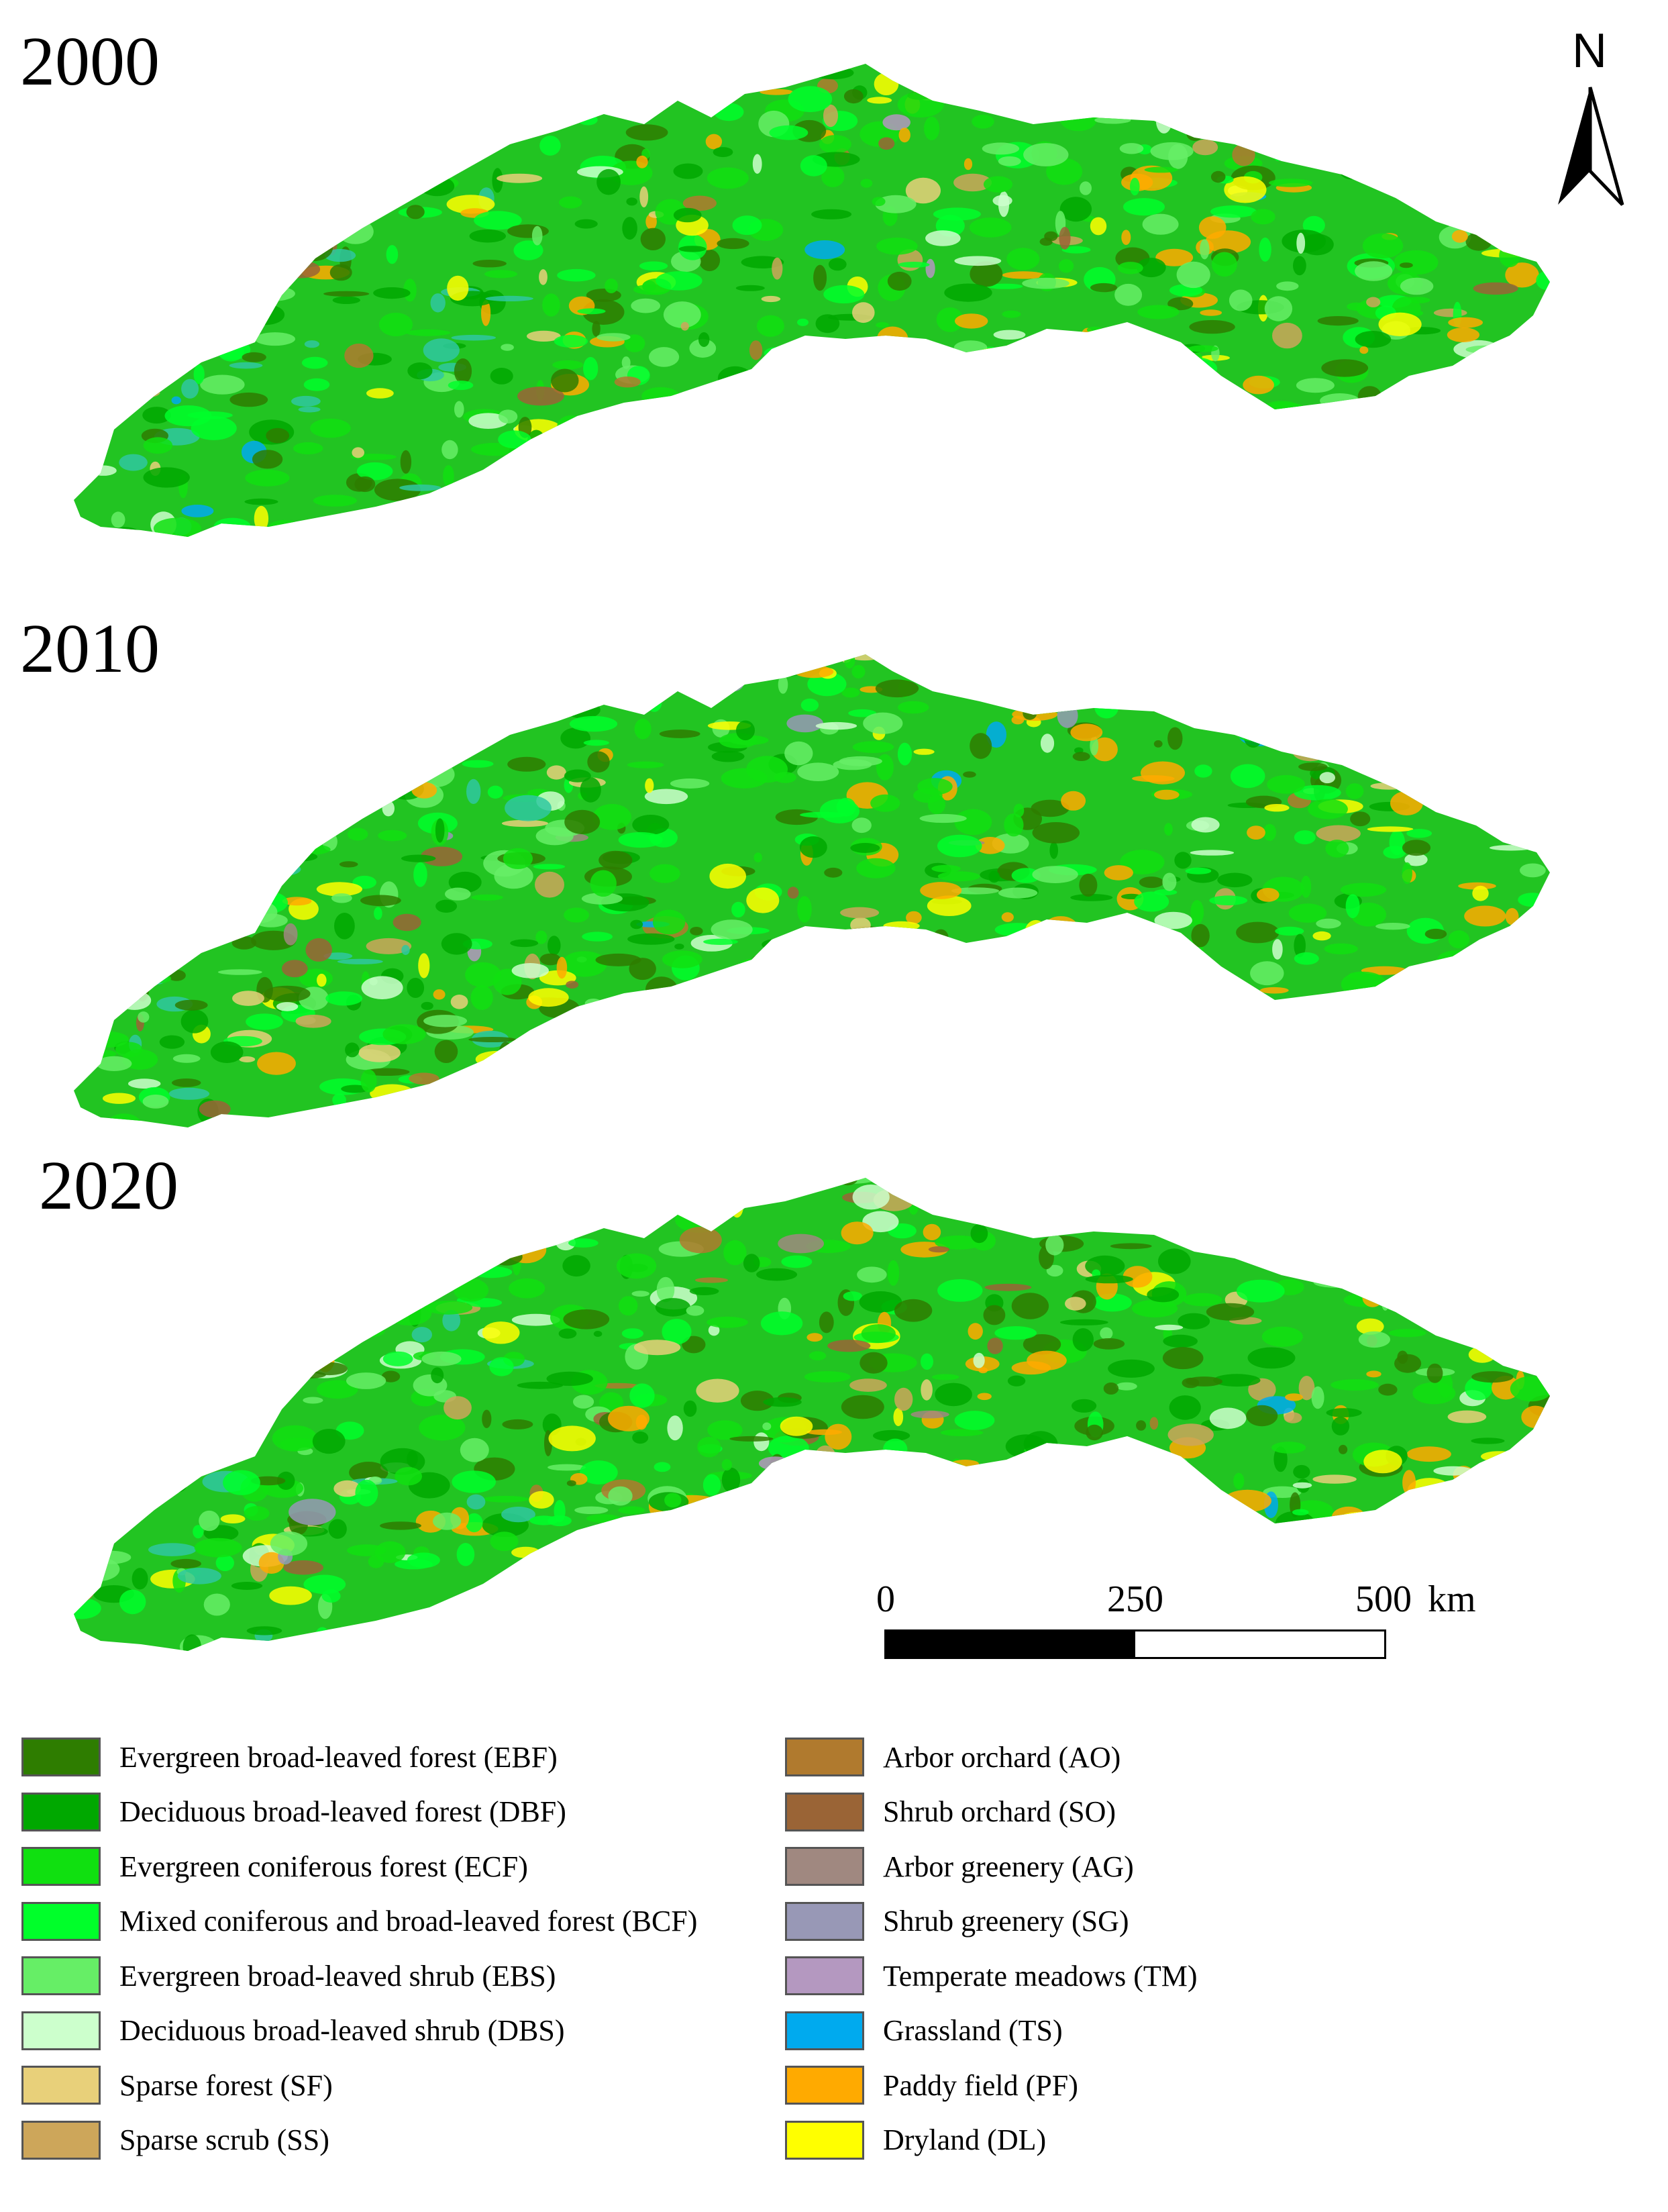 The width and height of the screenshot is (1668, 2212). What do you see at coordinates (226, 2085) in the screenshot?
I see `legend-label: Sparse forest (SF)` at bounding box center [226, 2085].